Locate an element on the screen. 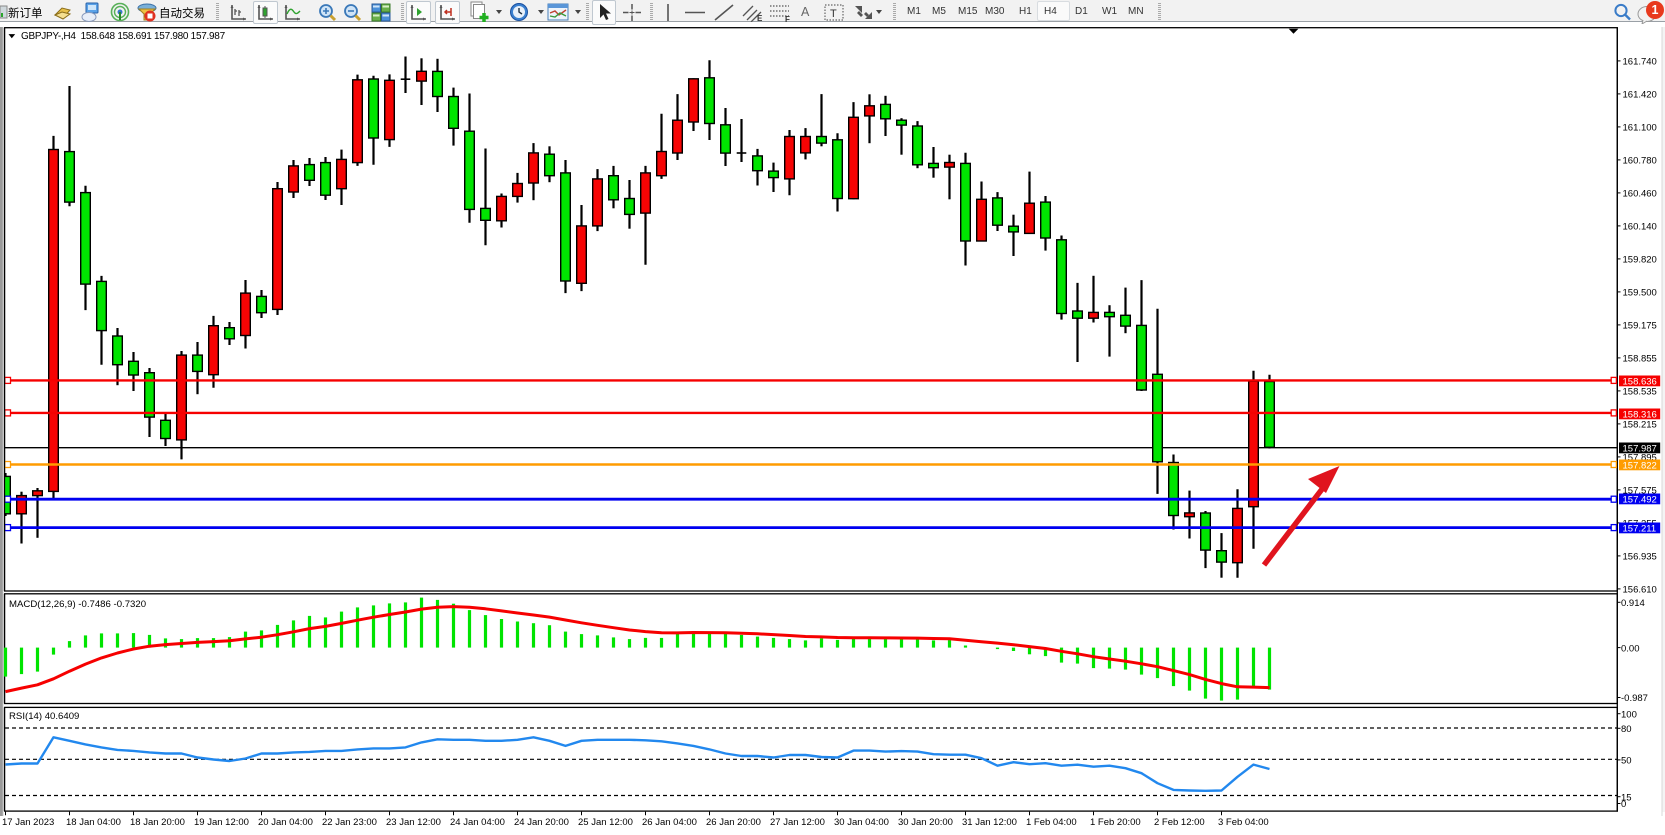 Image resolution: width=1665 pixels, height=835 pixels. svg-text: 157.987 is located at coordinates (1640, 448).